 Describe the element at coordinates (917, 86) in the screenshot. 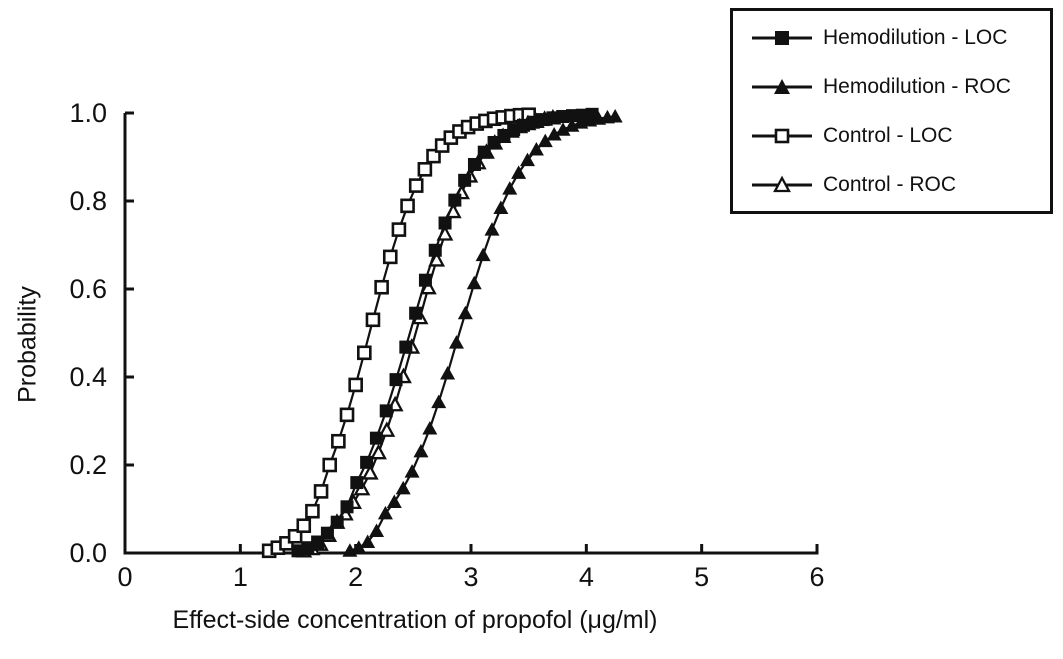

I see `legend-label: Hemodilution - ROC` at that location.